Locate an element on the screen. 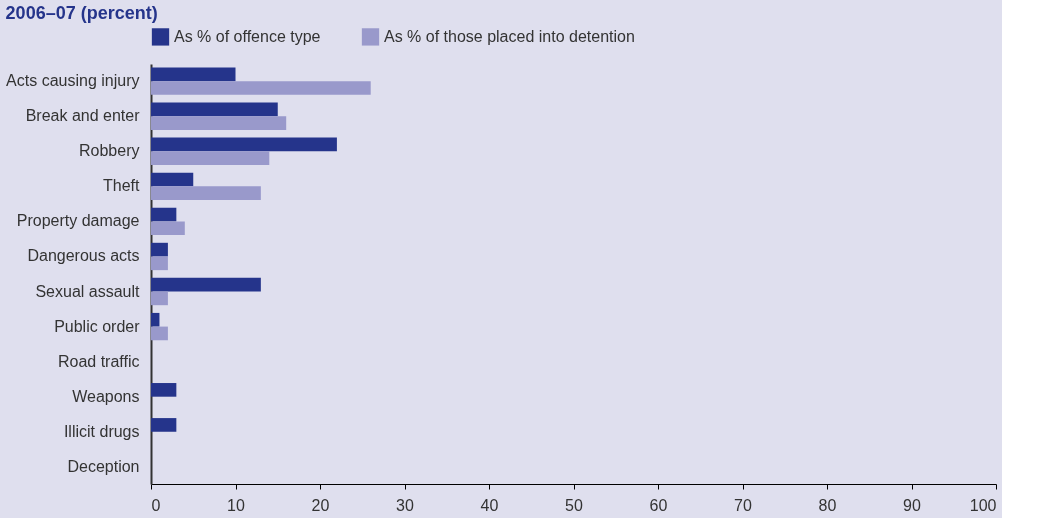 This screenshot has width=1057, height=528. x-tick-label: 80 is located at coordinates (827, 505).